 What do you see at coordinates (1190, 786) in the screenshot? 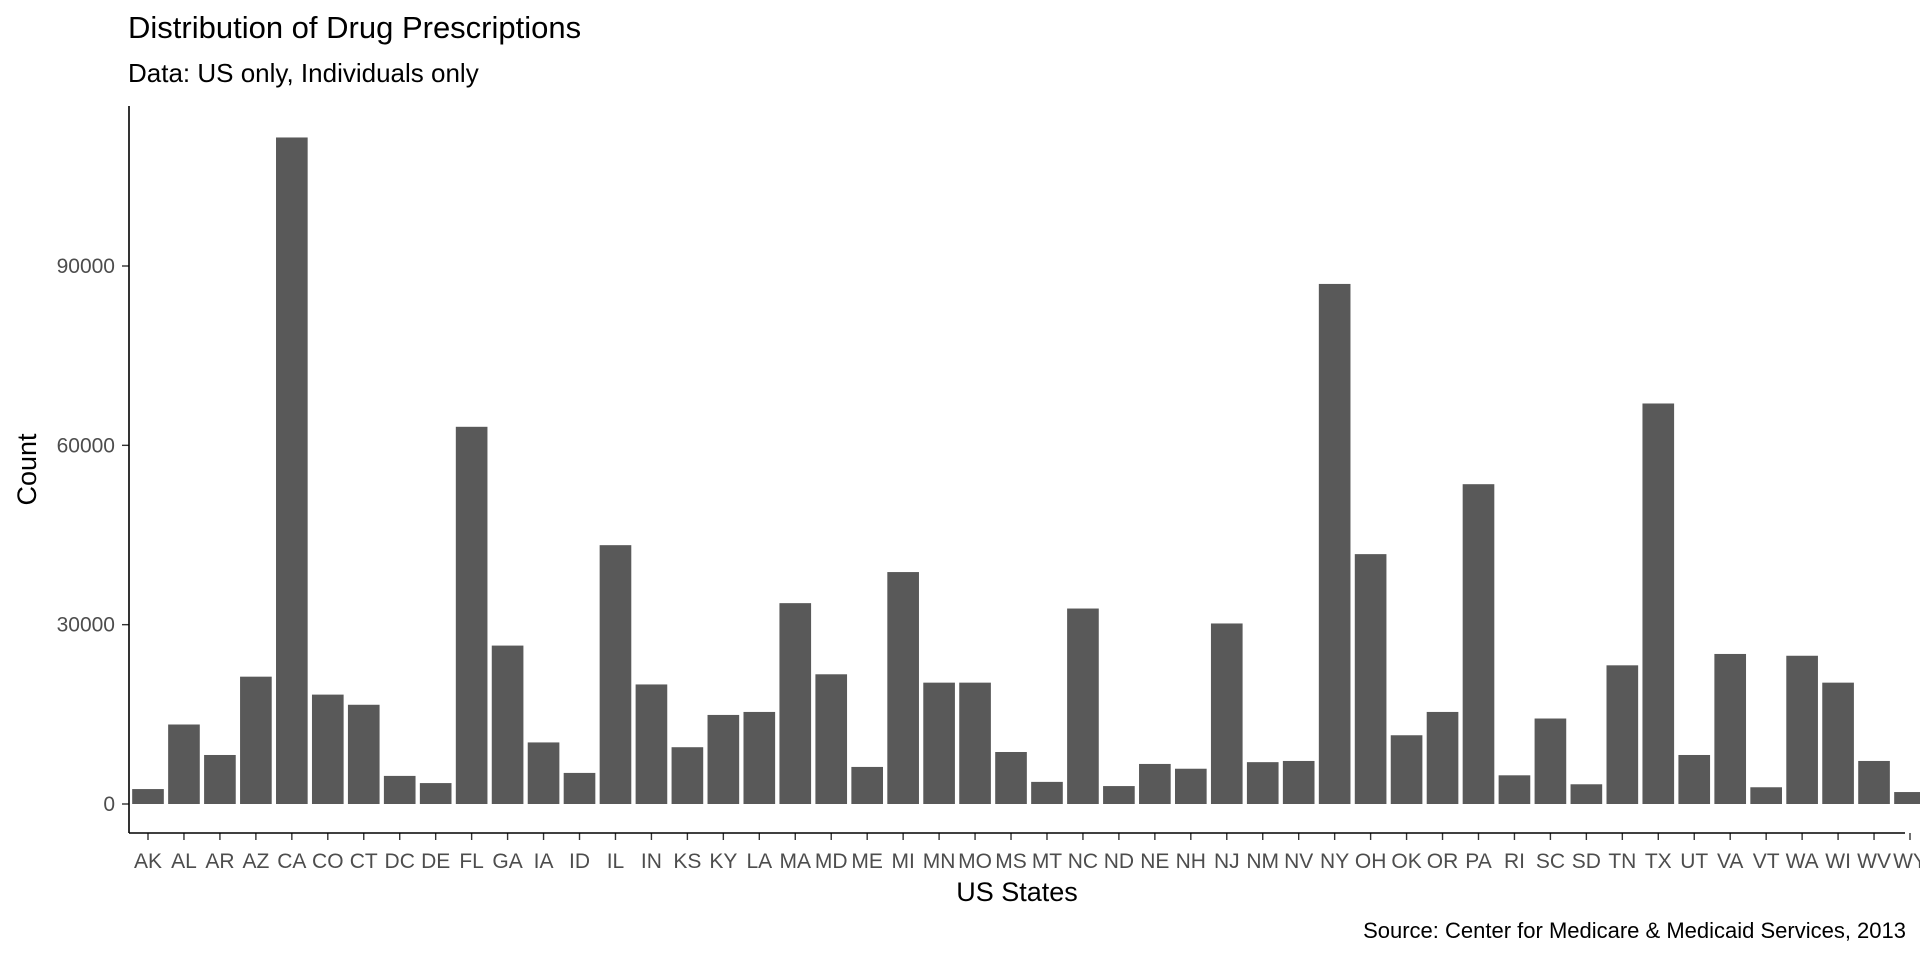
I see `bar-nh` at bounding box center [1190, 786].